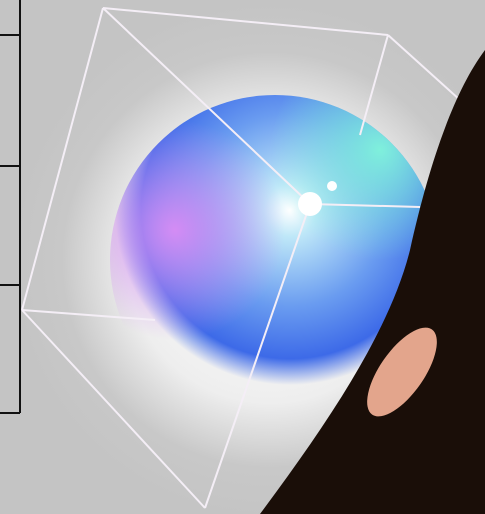 The height and width of the screenshot is (514, 485). What do you see at coordinates (402, 372) in the screenshot?
I see `pink-shape` at bounding box center [402, 372].